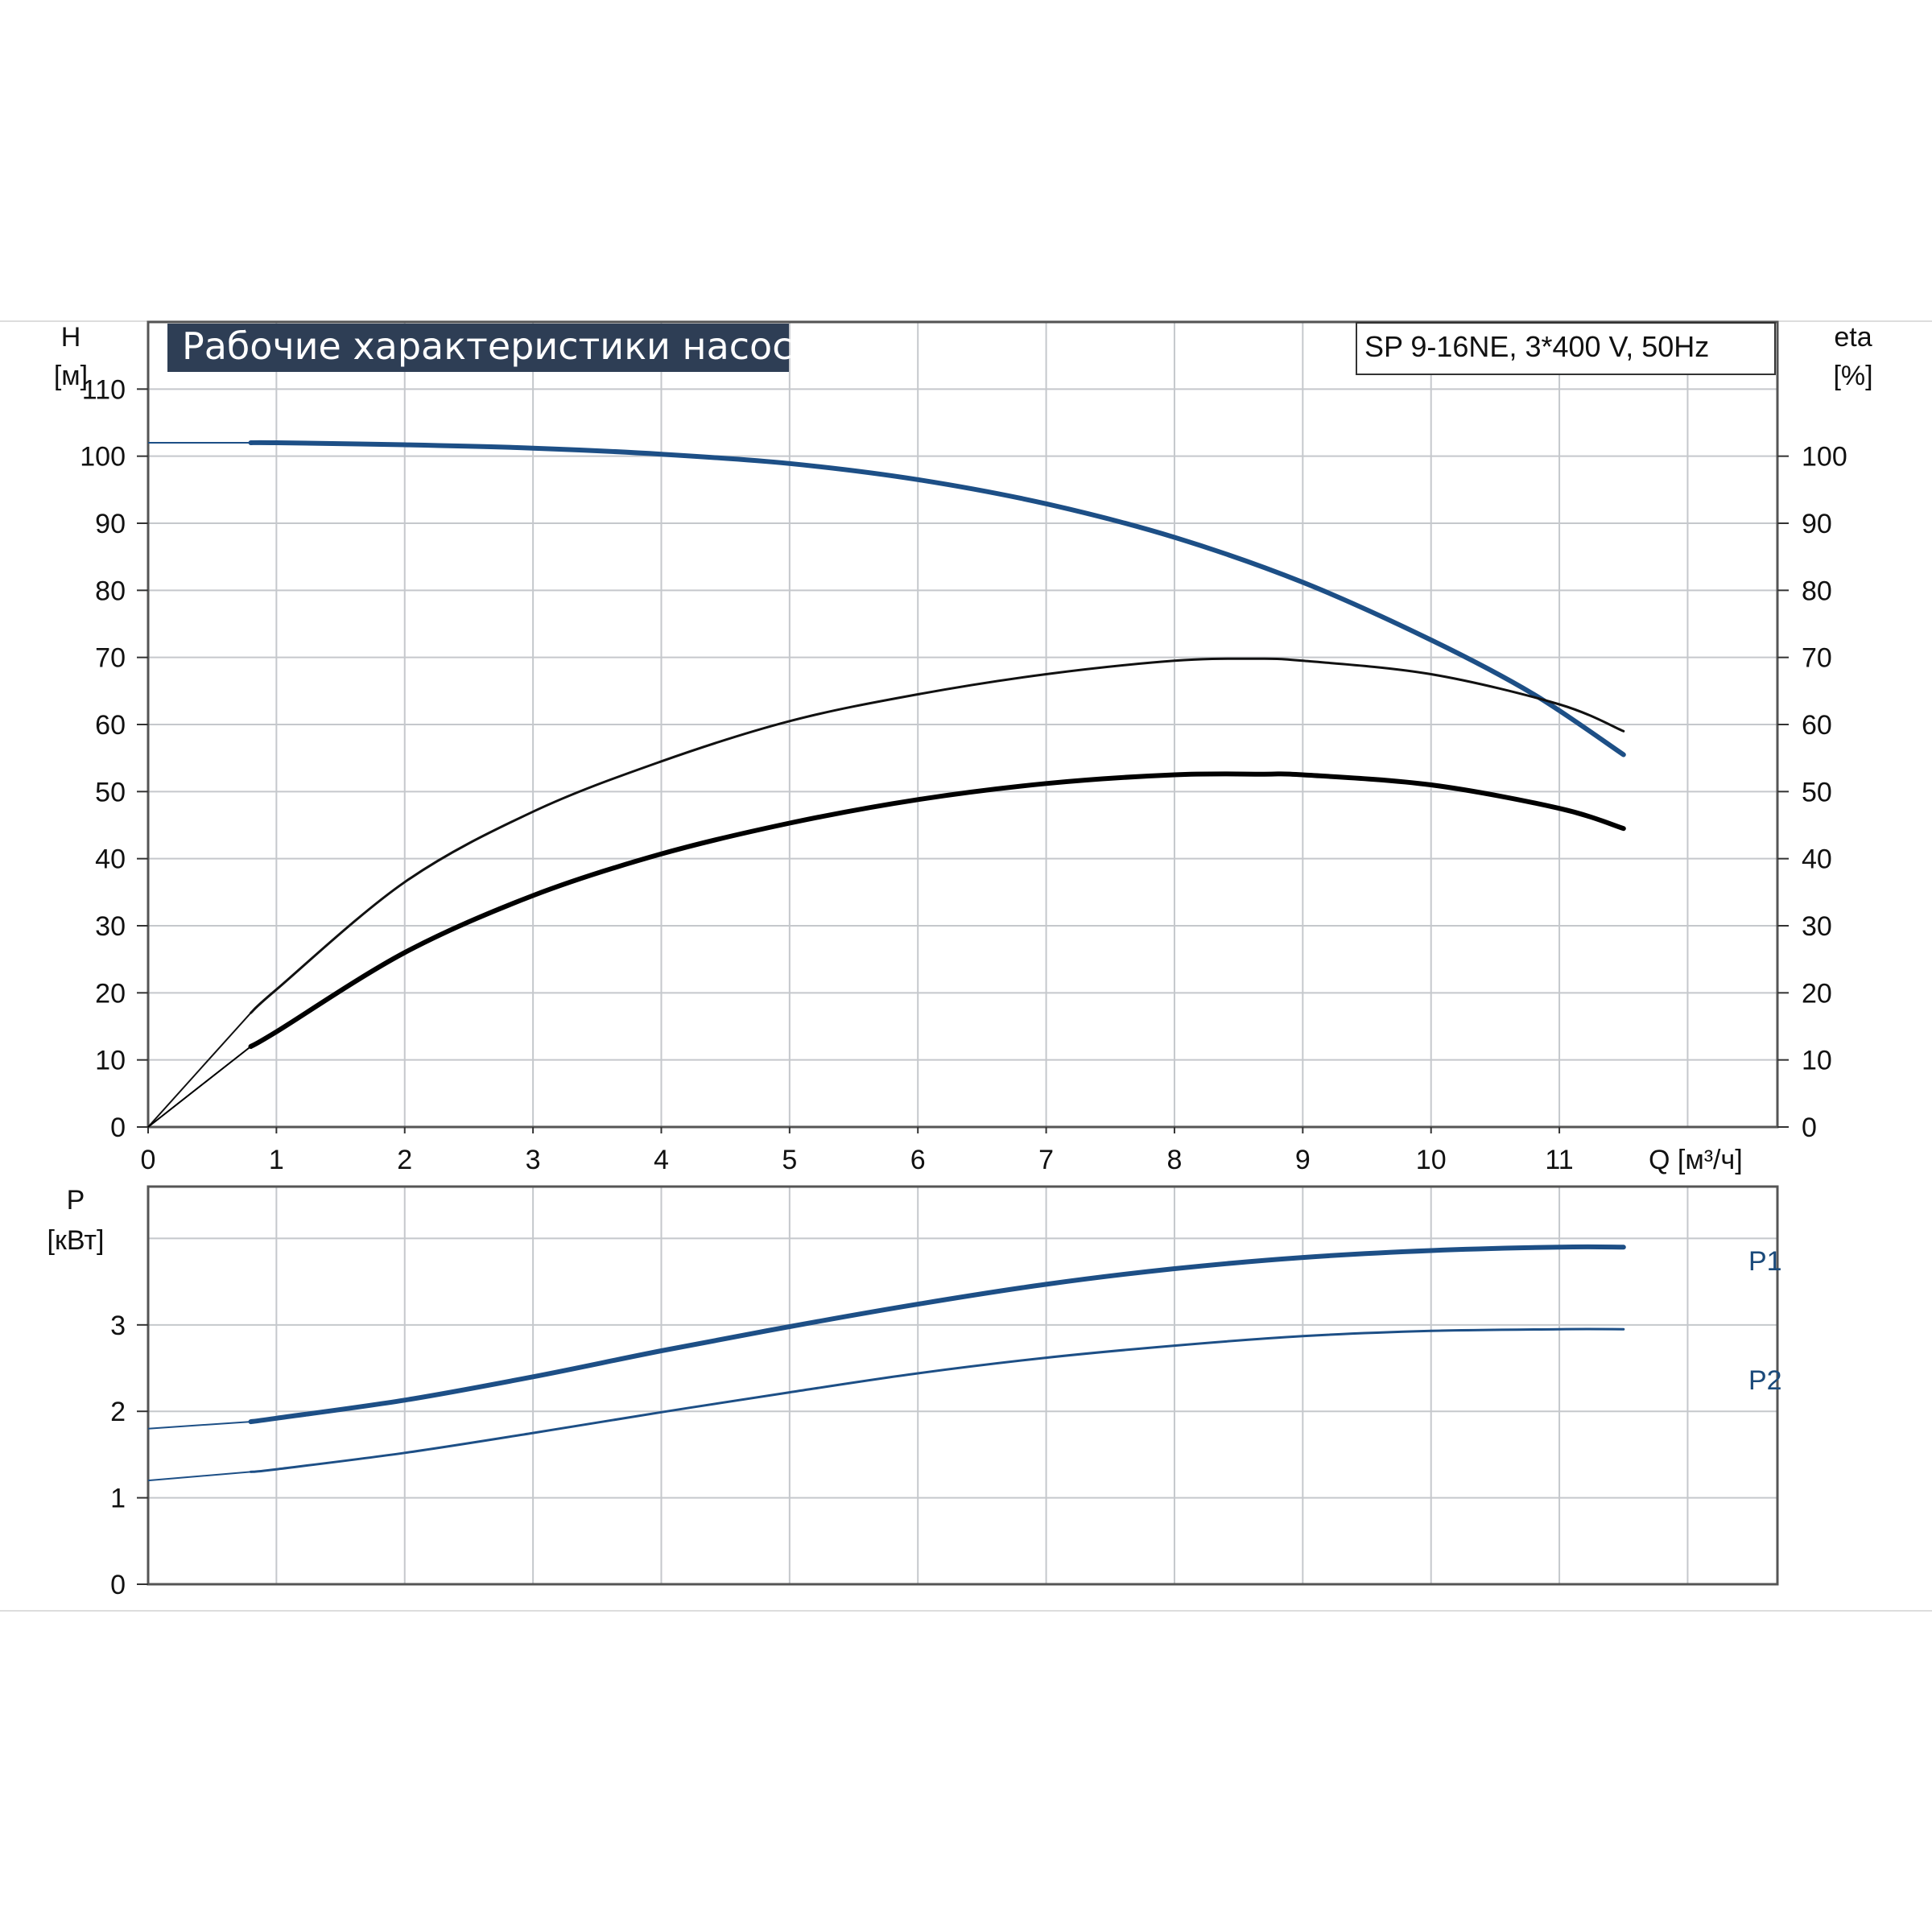  I want to click on y-left-tick-label: 10, so click(111, 1061).